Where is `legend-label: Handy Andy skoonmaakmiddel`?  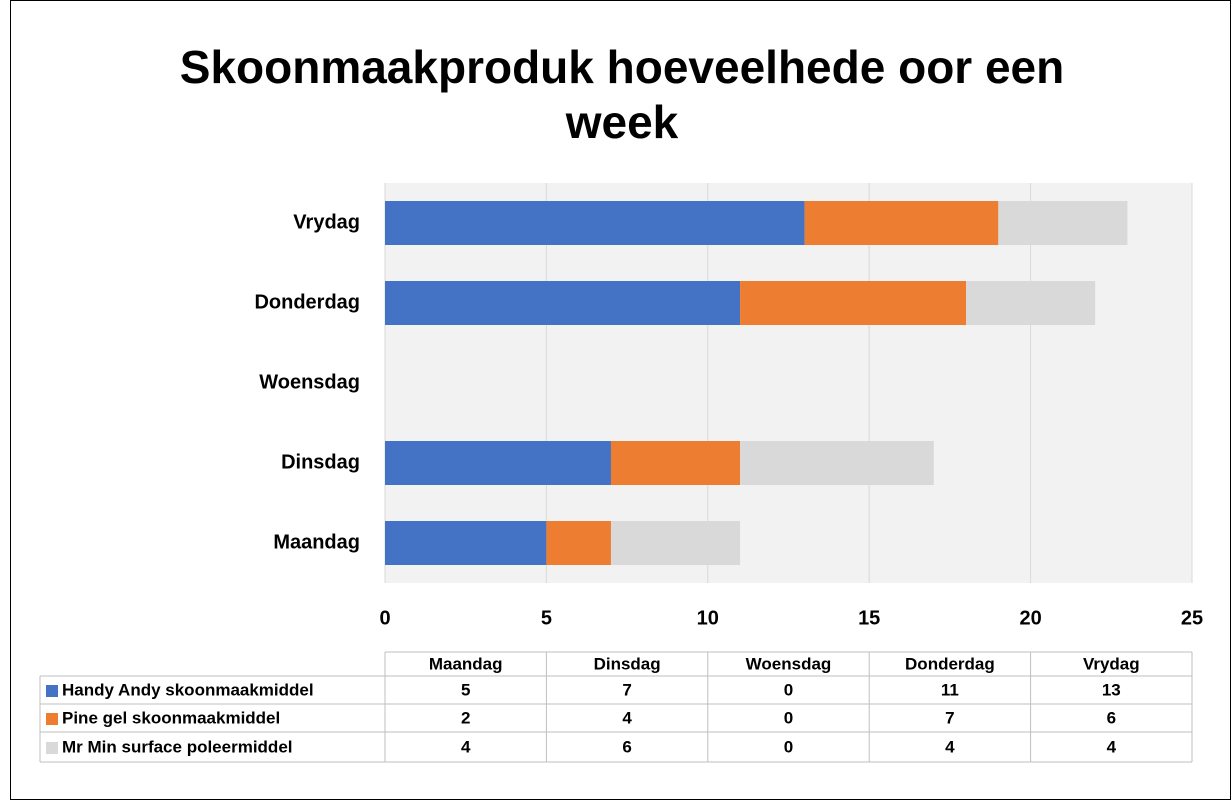 legend-label: Handy Andy skoonmaakmiddel is located at coordinates (188, 689).